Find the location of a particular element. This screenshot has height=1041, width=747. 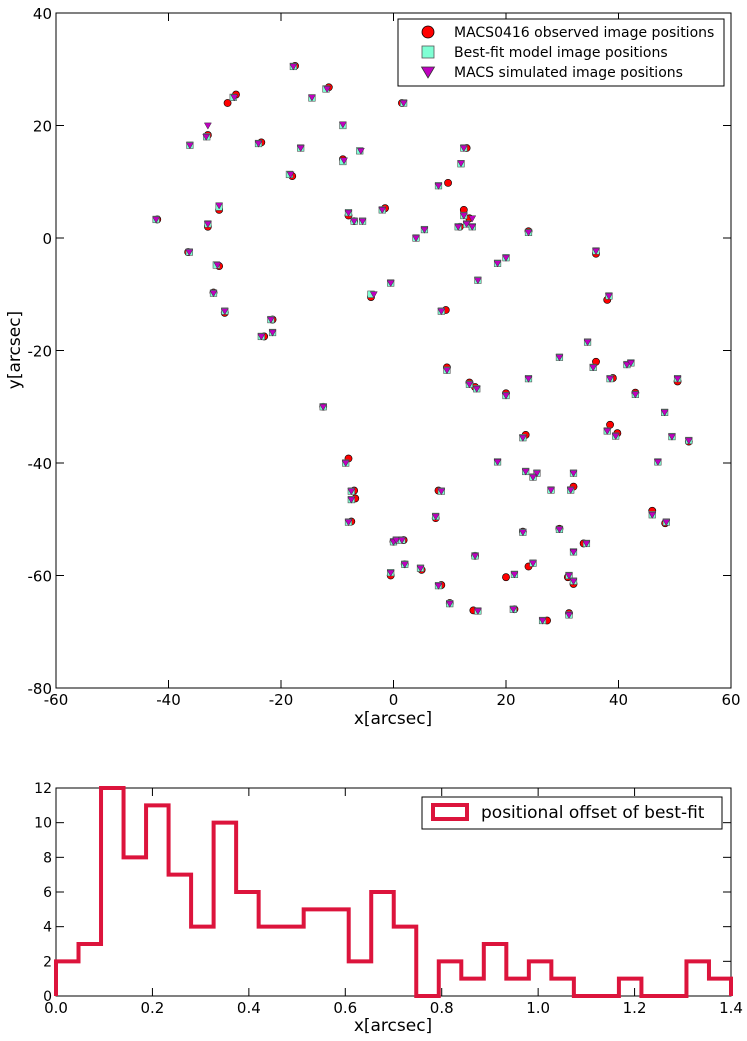

scatter-x-tick-label: 20 is located at coordinates (505, 700).